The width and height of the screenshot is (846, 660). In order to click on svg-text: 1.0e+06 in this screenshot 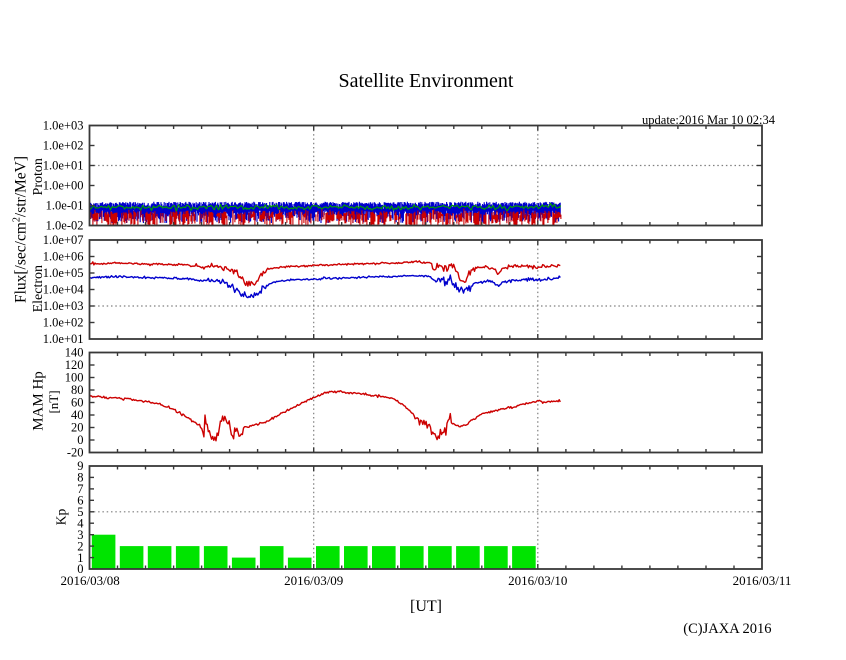, I will do `click(63, 257)`.